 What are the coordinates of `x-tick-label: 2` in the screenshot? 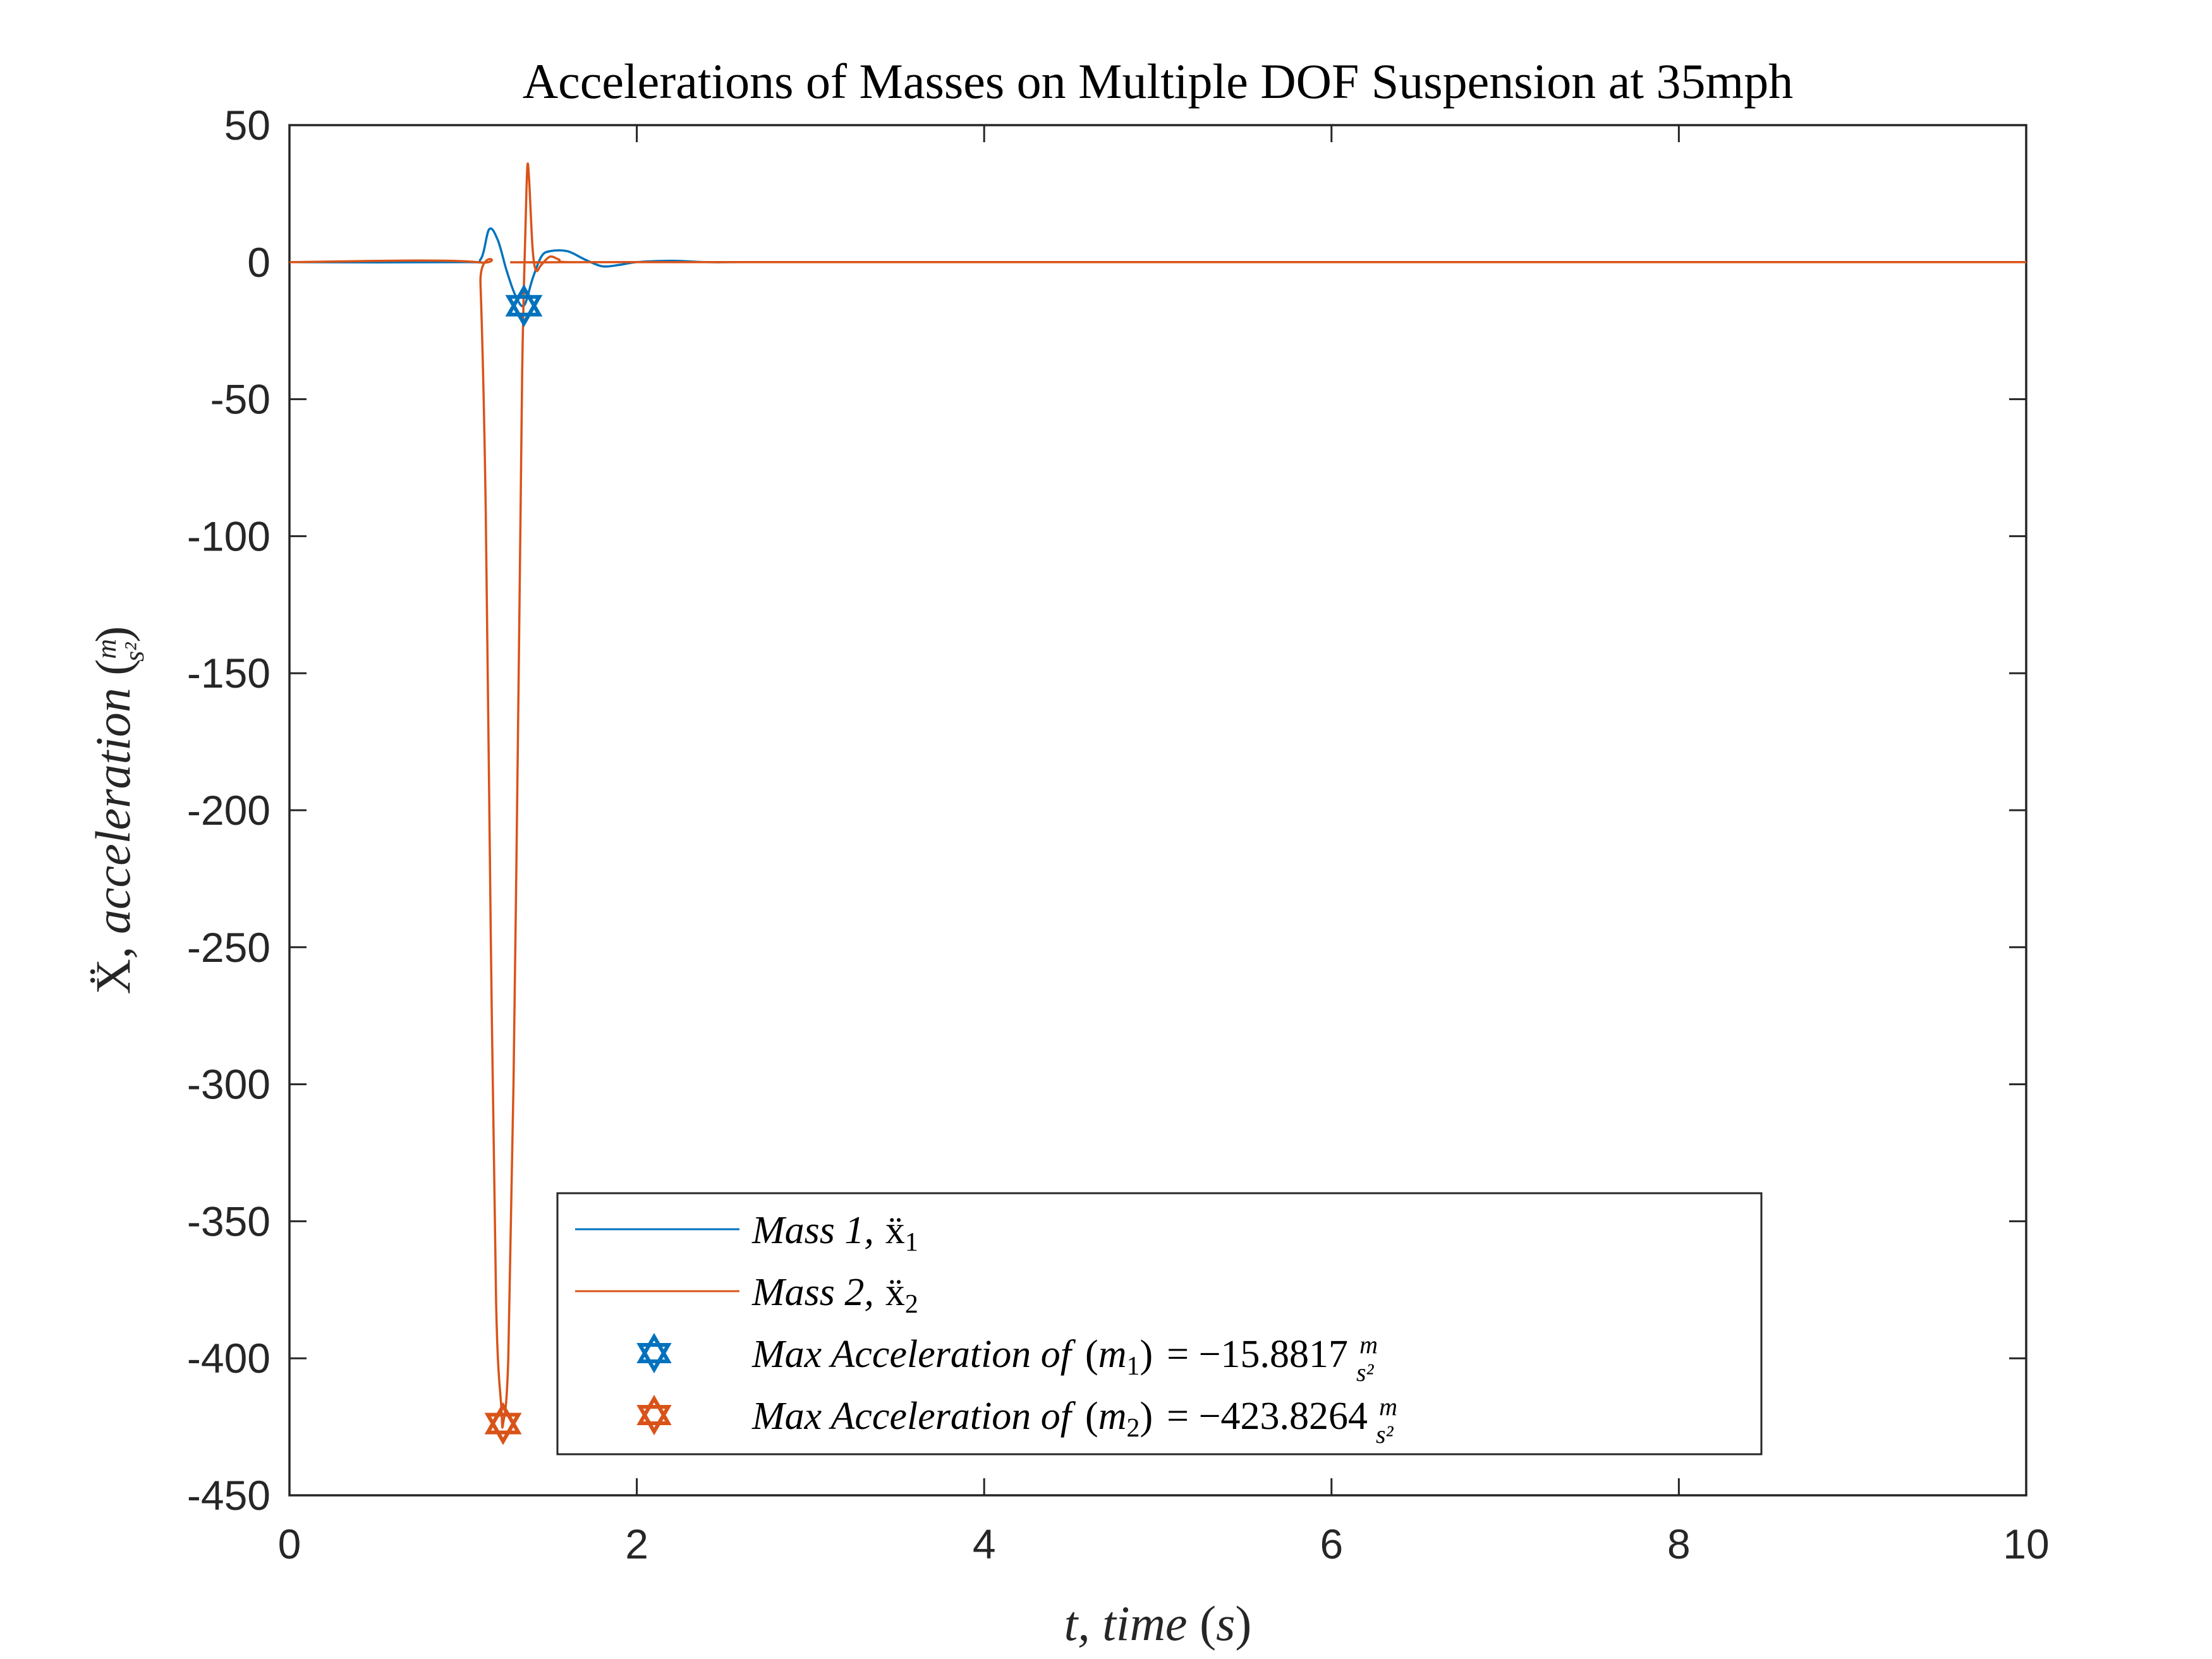 It's located at (636, 1544).